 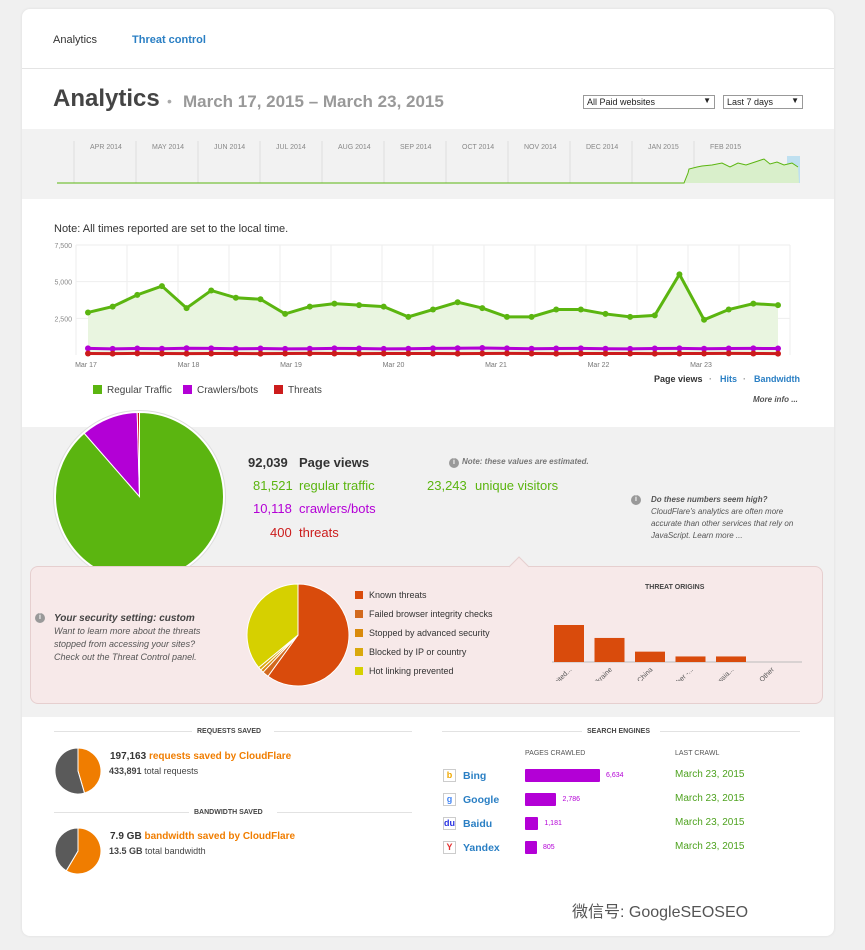 What do you see at coordinates (763, 102) in the screenshot?
I see `period-select: Last 7 days ▼` at bounding box center [763, 102].